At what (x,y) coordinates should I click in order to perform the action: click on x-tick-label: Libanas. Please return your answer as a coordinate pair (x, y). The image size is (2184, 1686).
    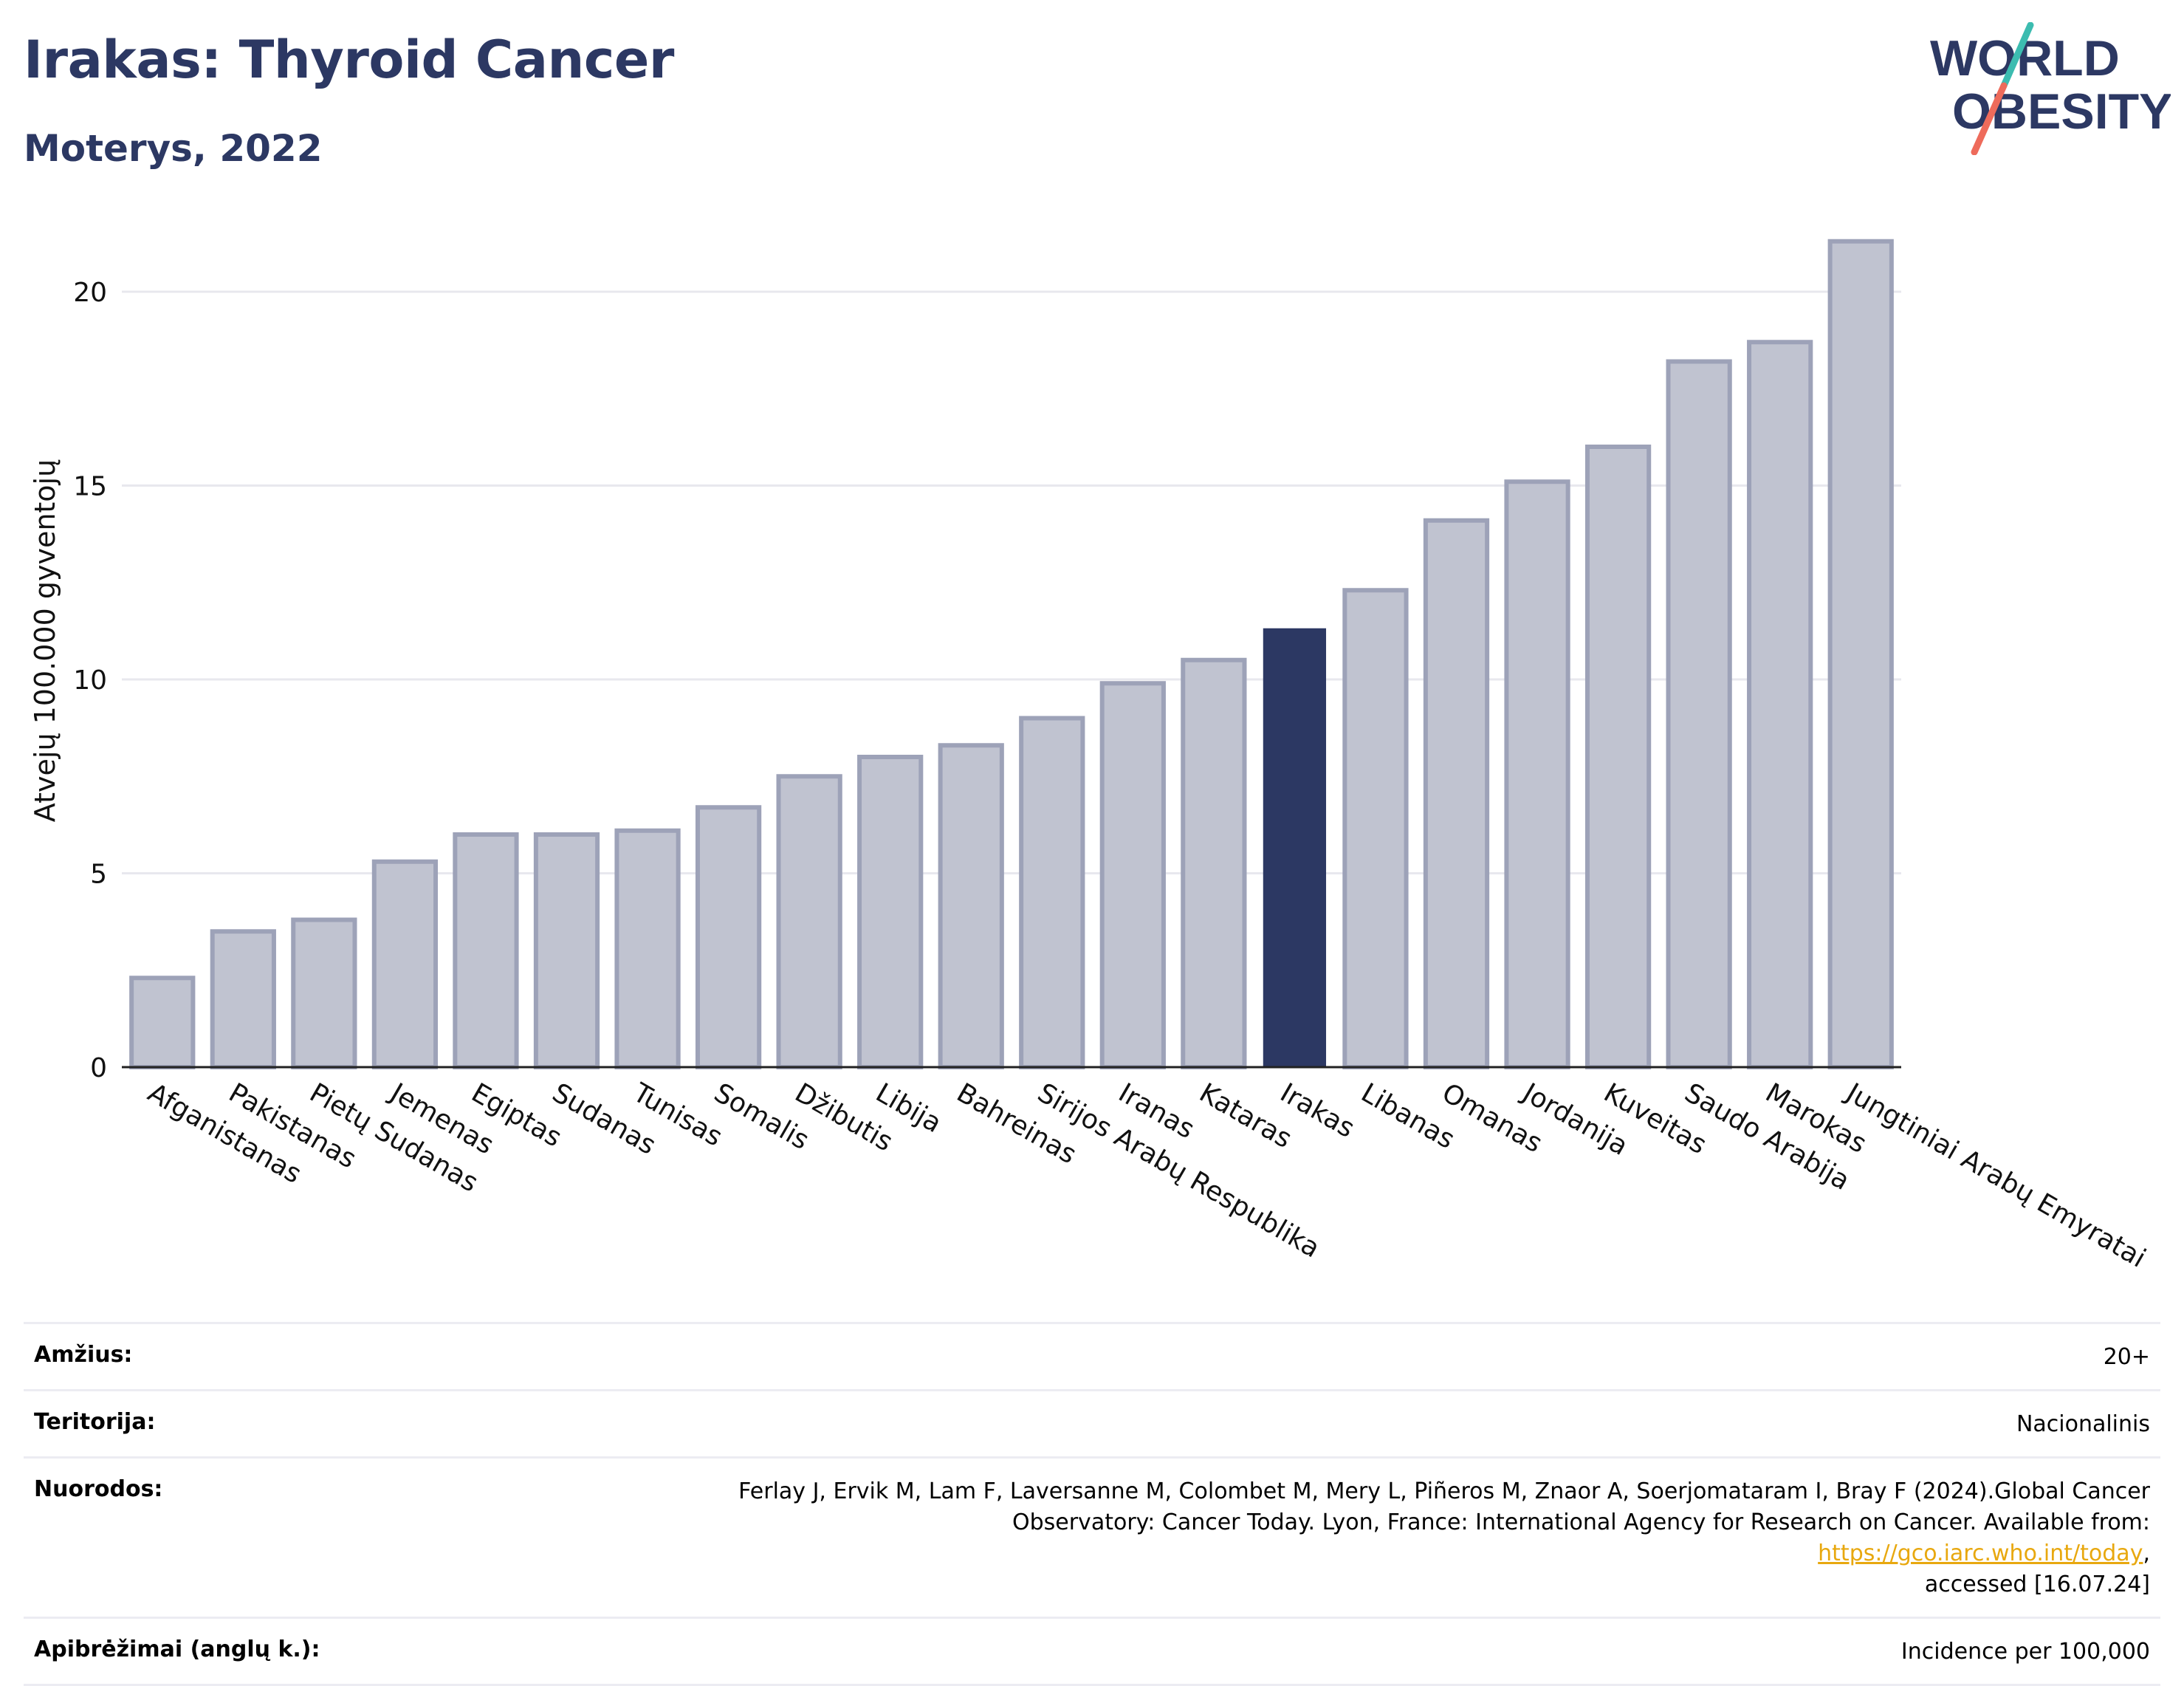
    Looking at the image, I should click on (1408, 1116).